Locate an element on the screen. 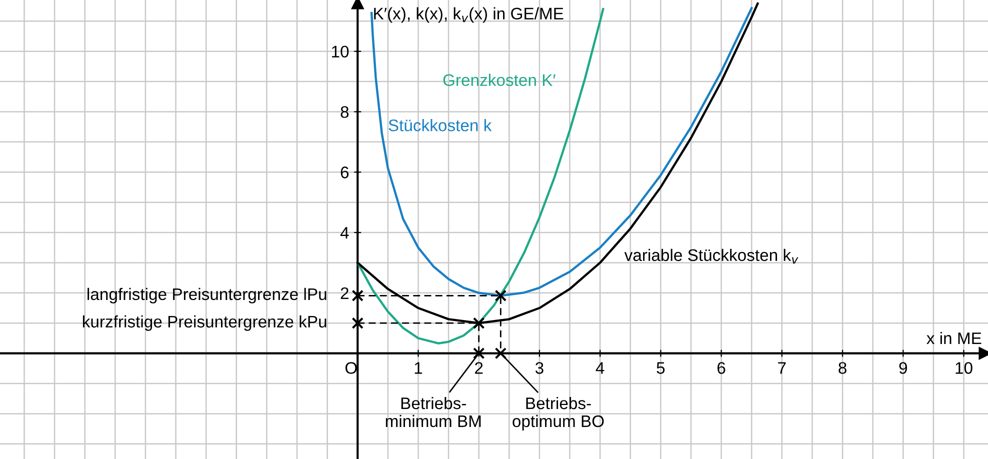 The image size is (988, 459). annotation: Betriebs- minimum BM is located at coordinates (433, 412).